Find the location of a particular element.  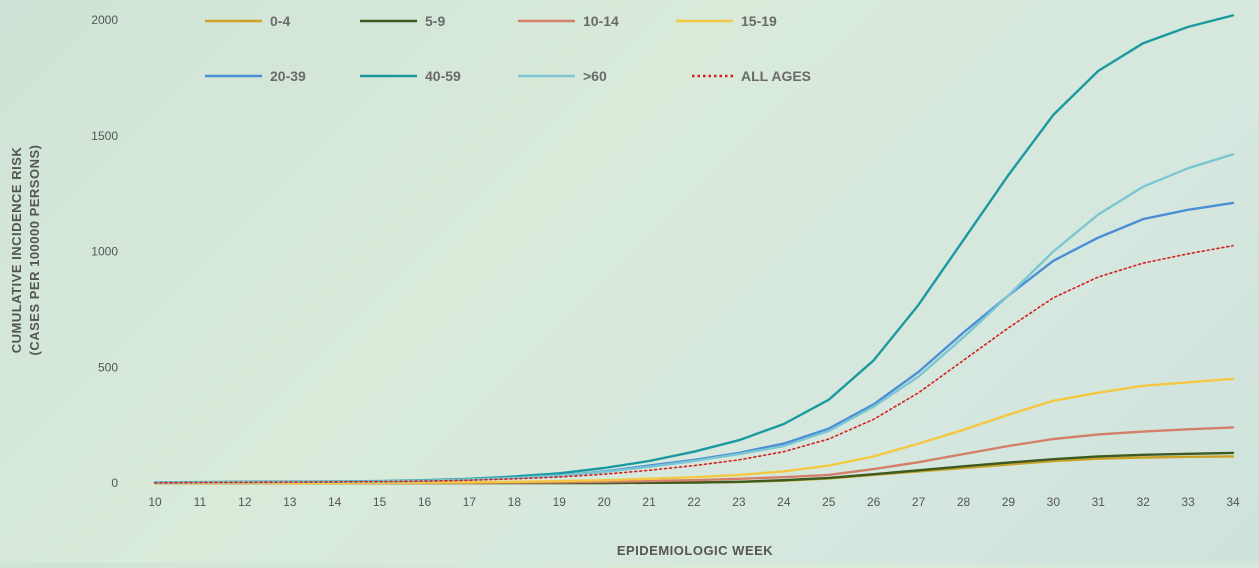

legend-label: 20-39 is located at coordinates (288, 76).